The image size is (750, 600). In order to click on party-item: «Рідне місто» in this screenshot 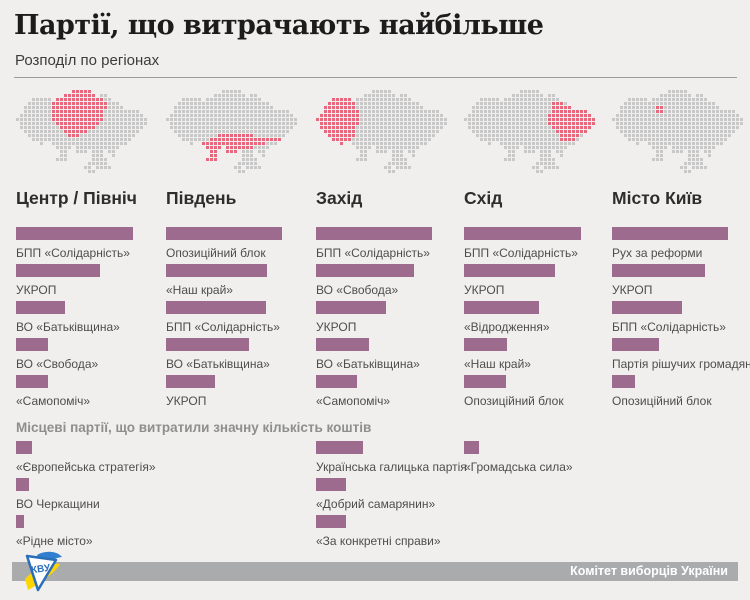, I will do `click(126, 531)`.